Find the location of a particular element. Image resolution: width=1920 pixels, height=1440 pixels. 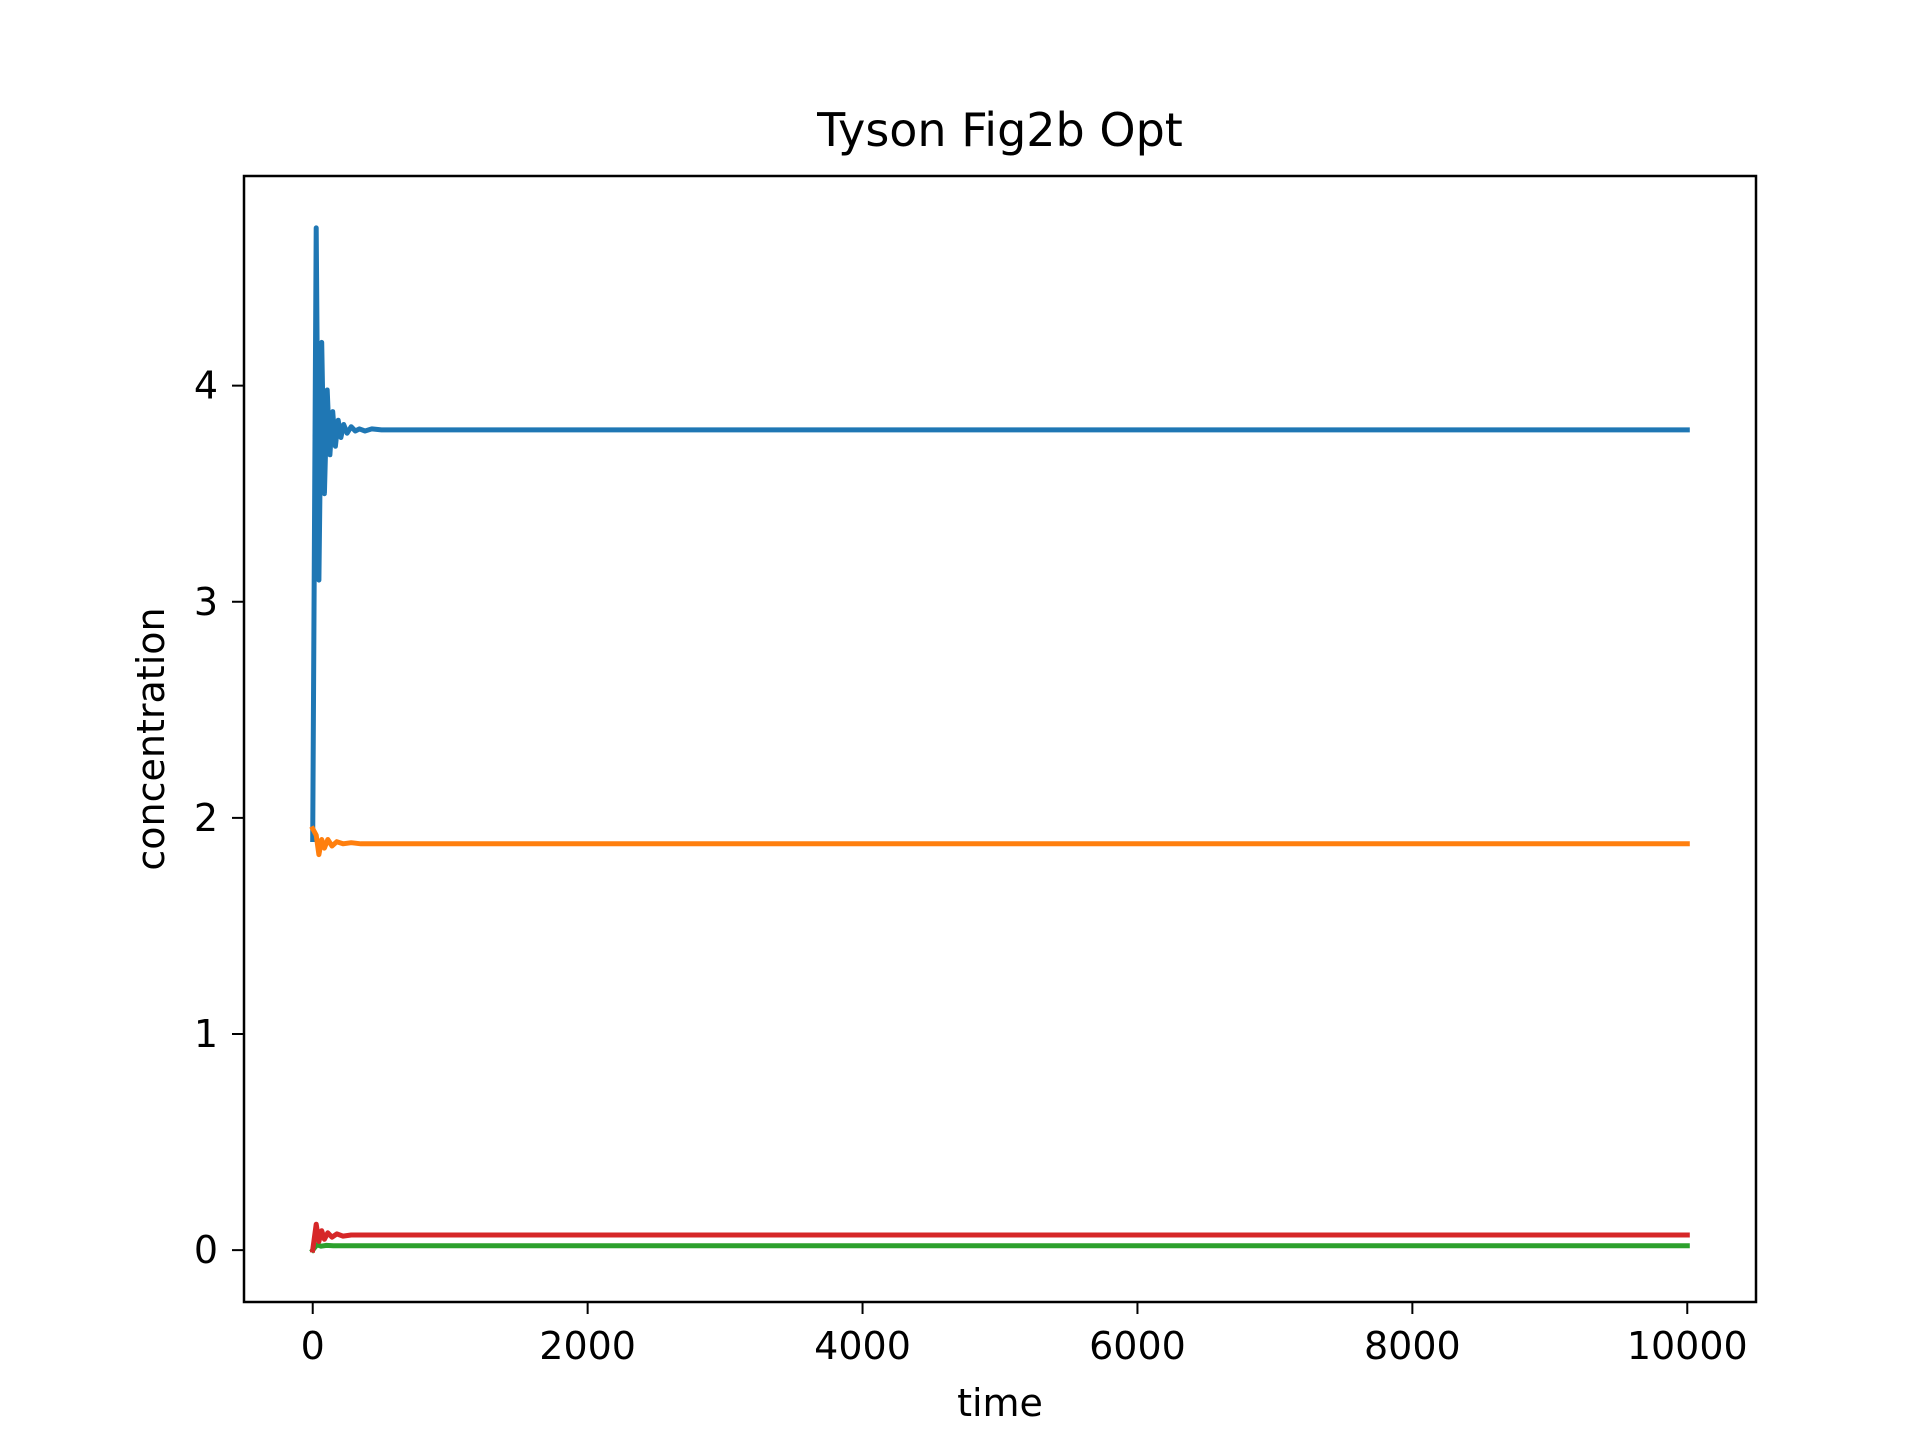

y-tick-label: 2 is located at coordinates (206, 818).